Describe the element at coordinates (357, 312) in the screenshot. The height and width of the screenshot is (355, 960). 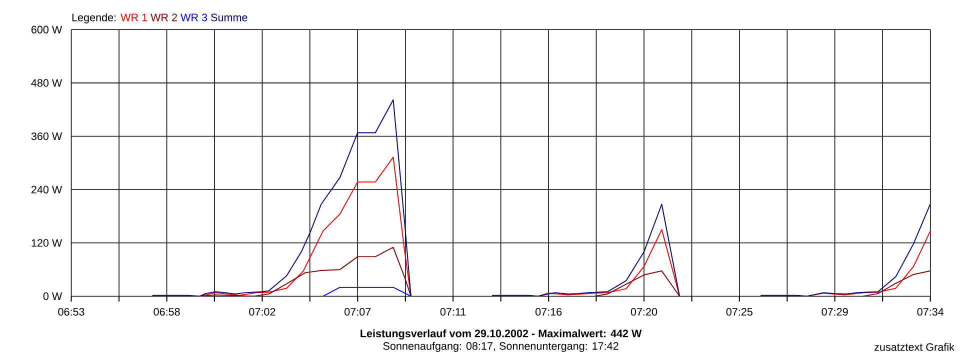
I see `x-tick-label: 07:07` at that location.